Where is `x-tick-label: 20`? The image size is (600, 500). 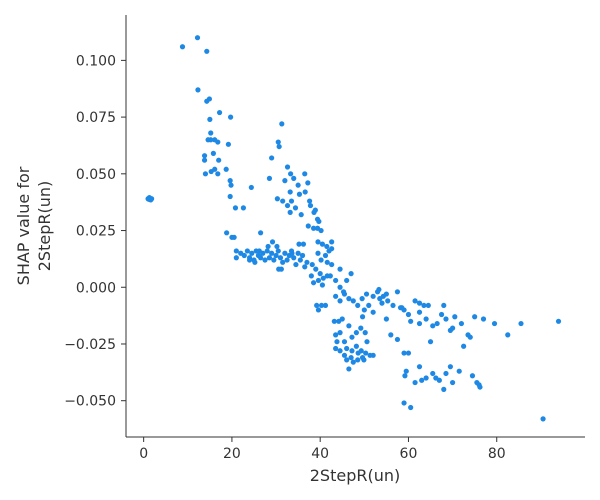
x-tick-label: 20 is located at coordinates (232, 454).